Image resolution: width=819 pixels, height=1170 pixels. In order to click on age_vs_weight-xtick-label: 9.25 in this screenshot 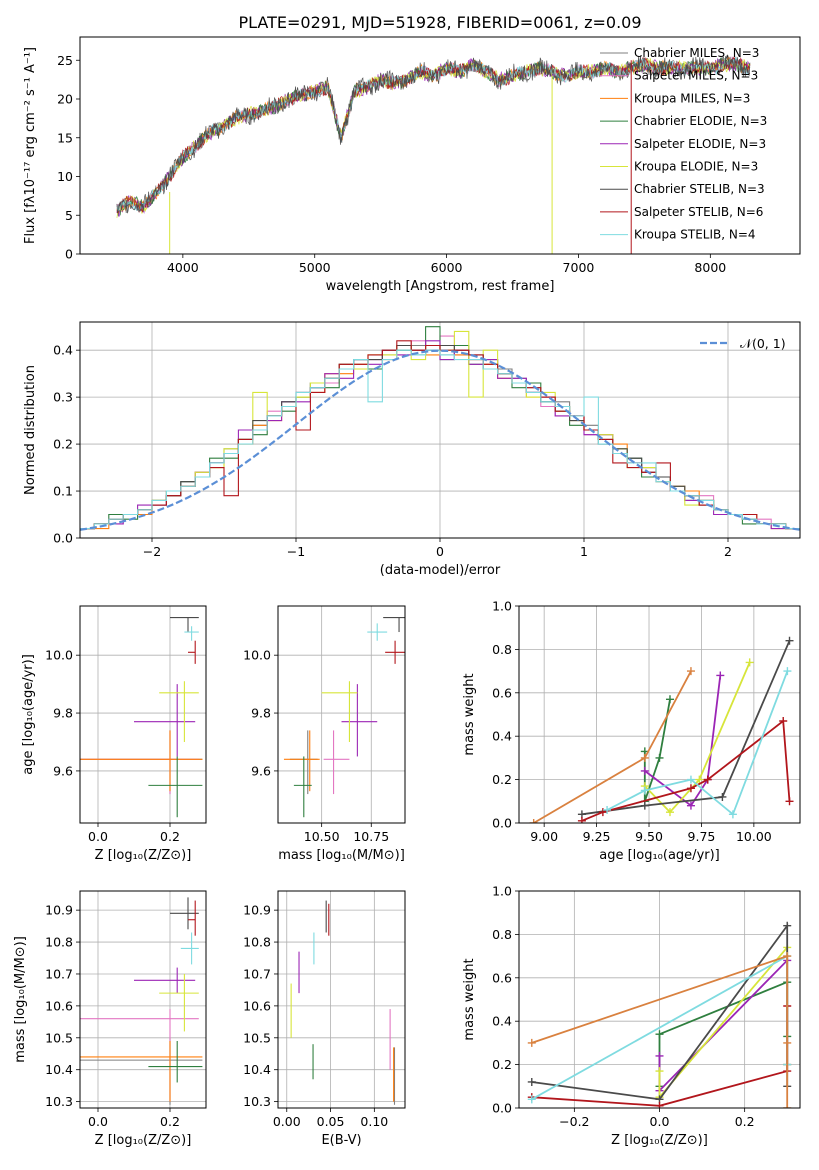, I will do `click(597, 836)`.